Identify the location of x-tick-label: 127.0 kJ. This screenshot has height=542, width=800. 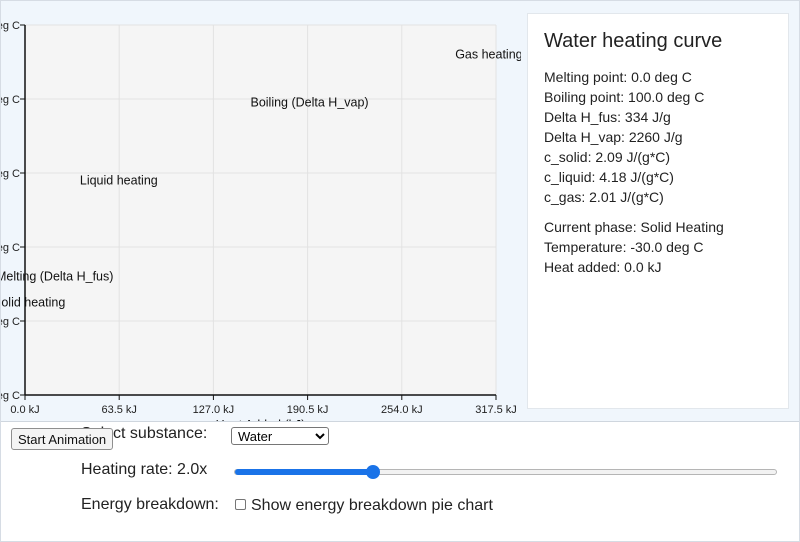
(214, 410).